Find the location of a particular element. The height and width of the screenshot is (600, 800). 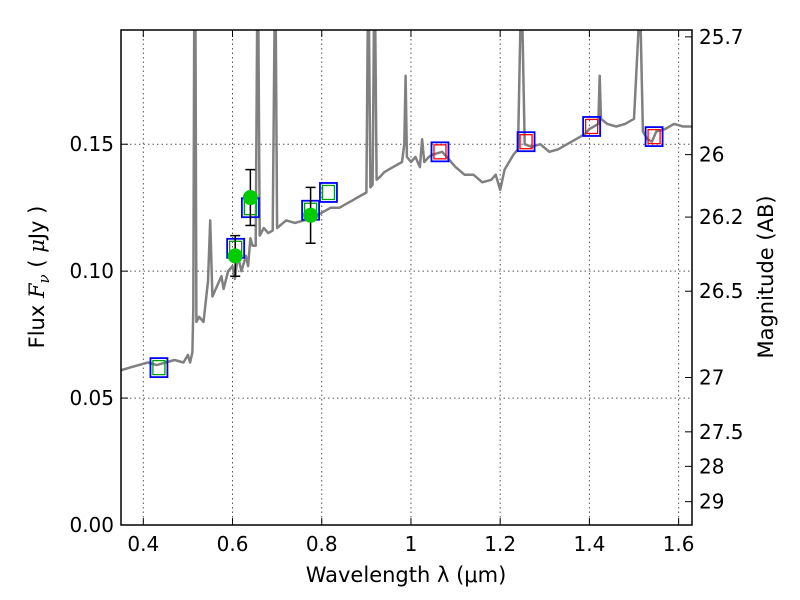

y-tick-label: 0.00 is located at coordinates (91, 525).